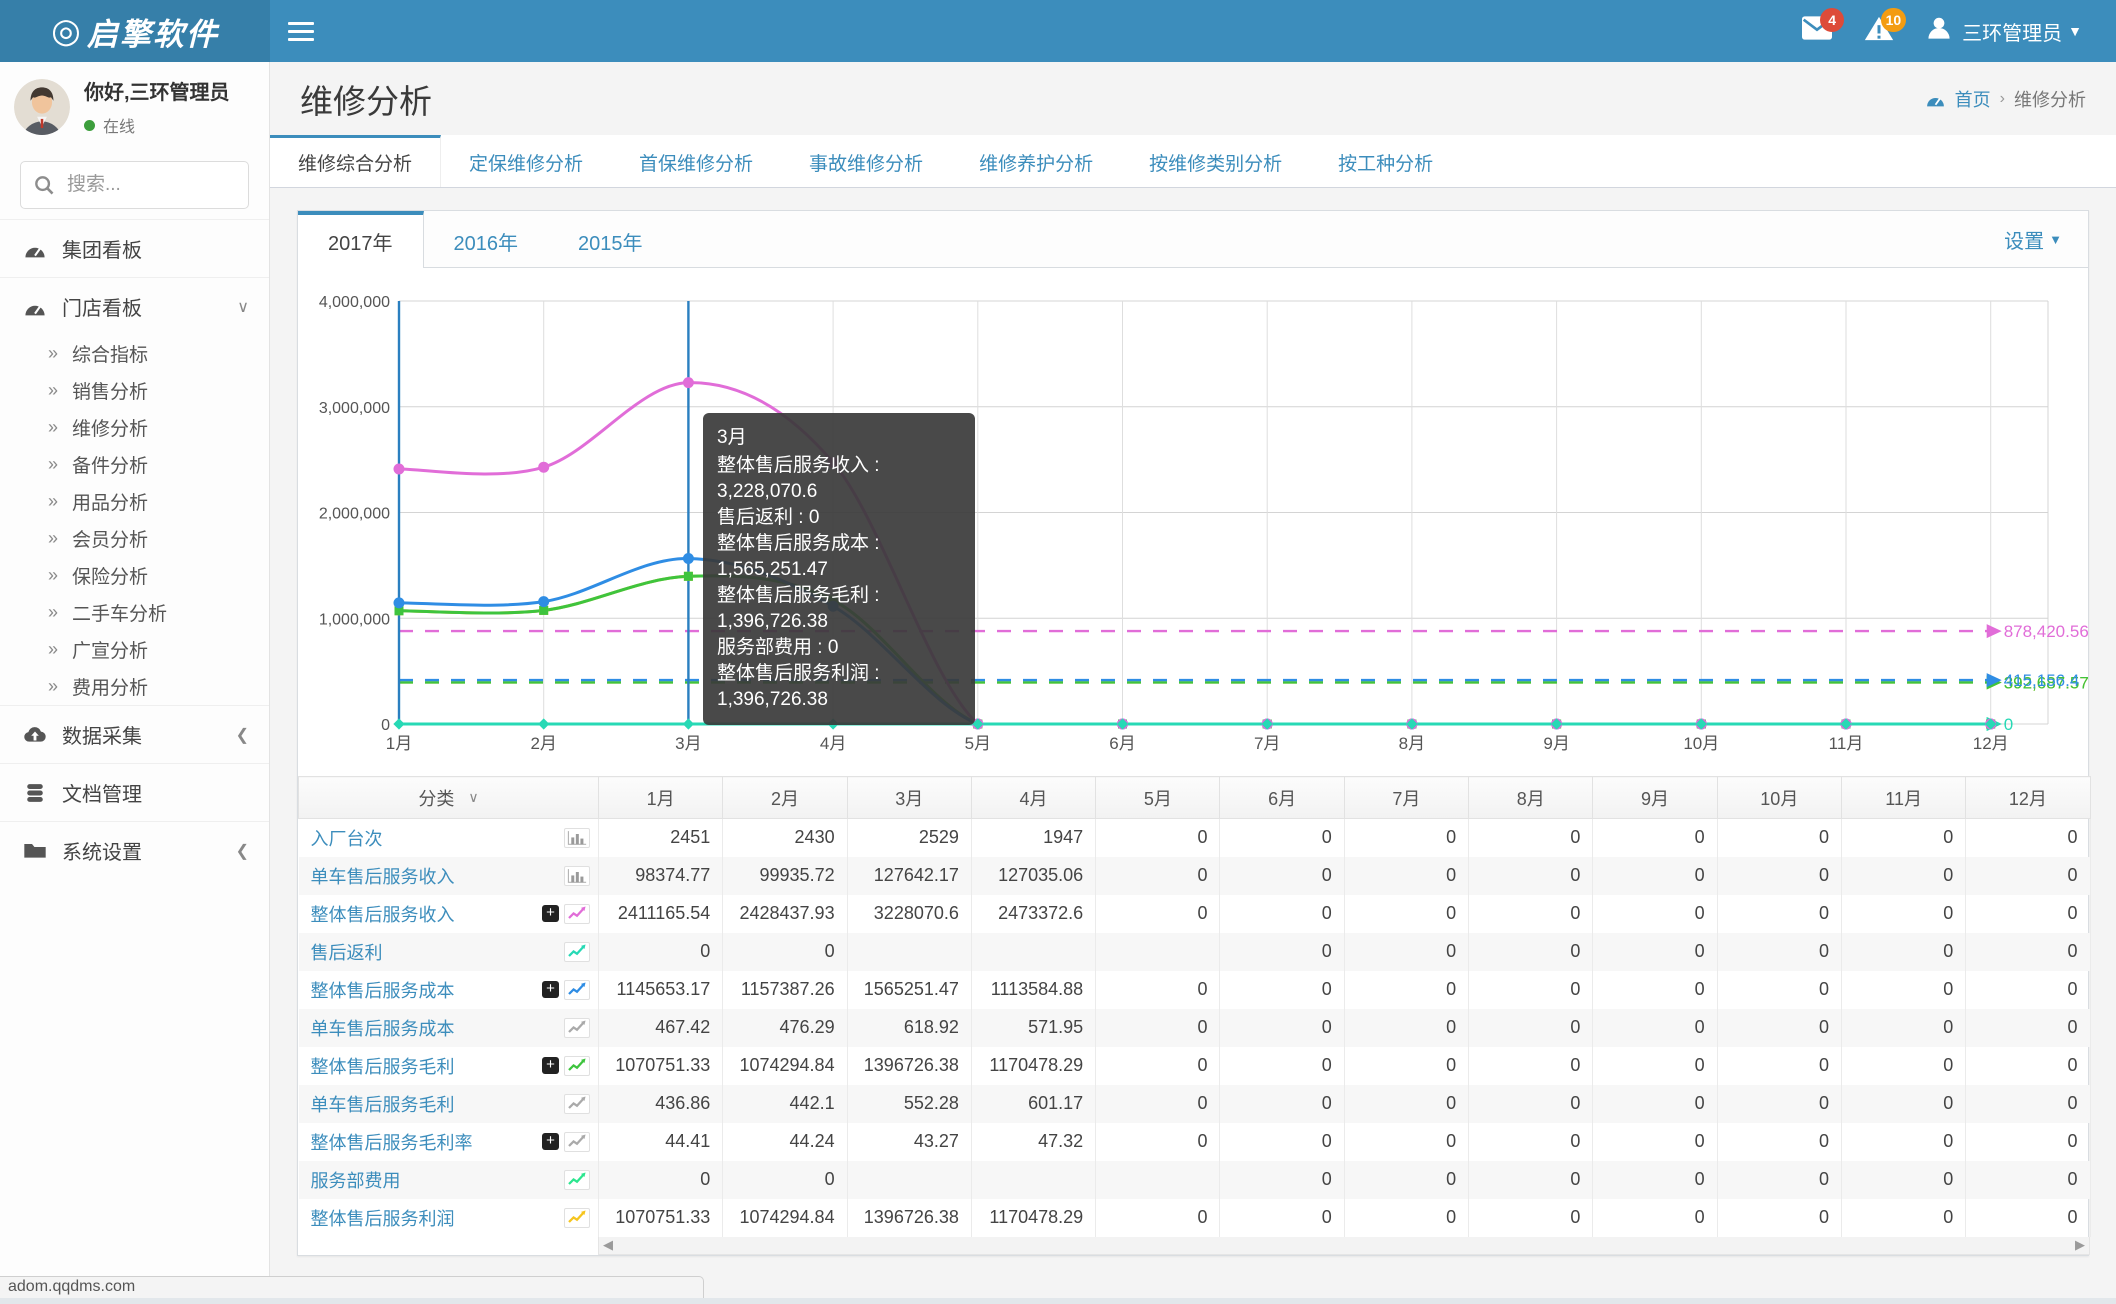  I want to click on x-axis-tick: 1月, so click(399, 743).